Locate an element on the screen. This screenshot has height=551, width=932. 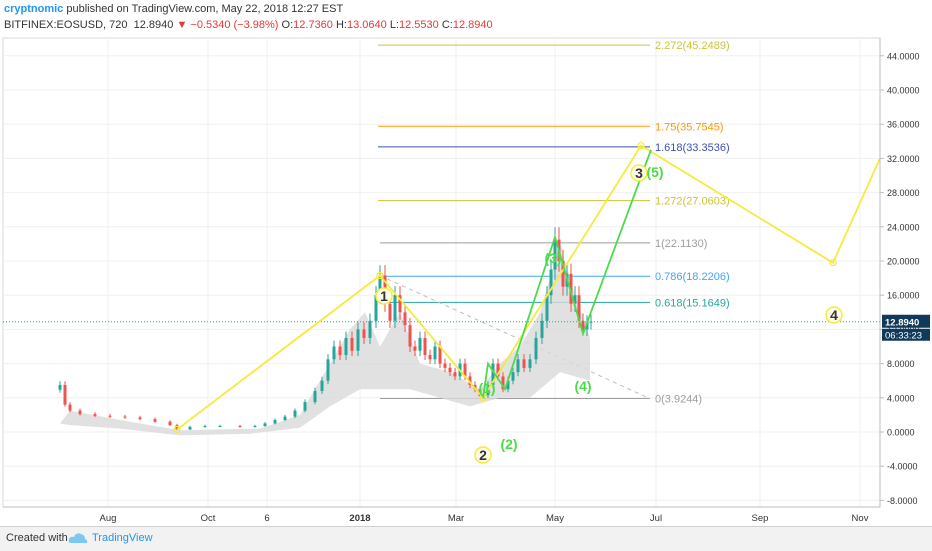
trend-dash-line is located at coordinates (515, 337).